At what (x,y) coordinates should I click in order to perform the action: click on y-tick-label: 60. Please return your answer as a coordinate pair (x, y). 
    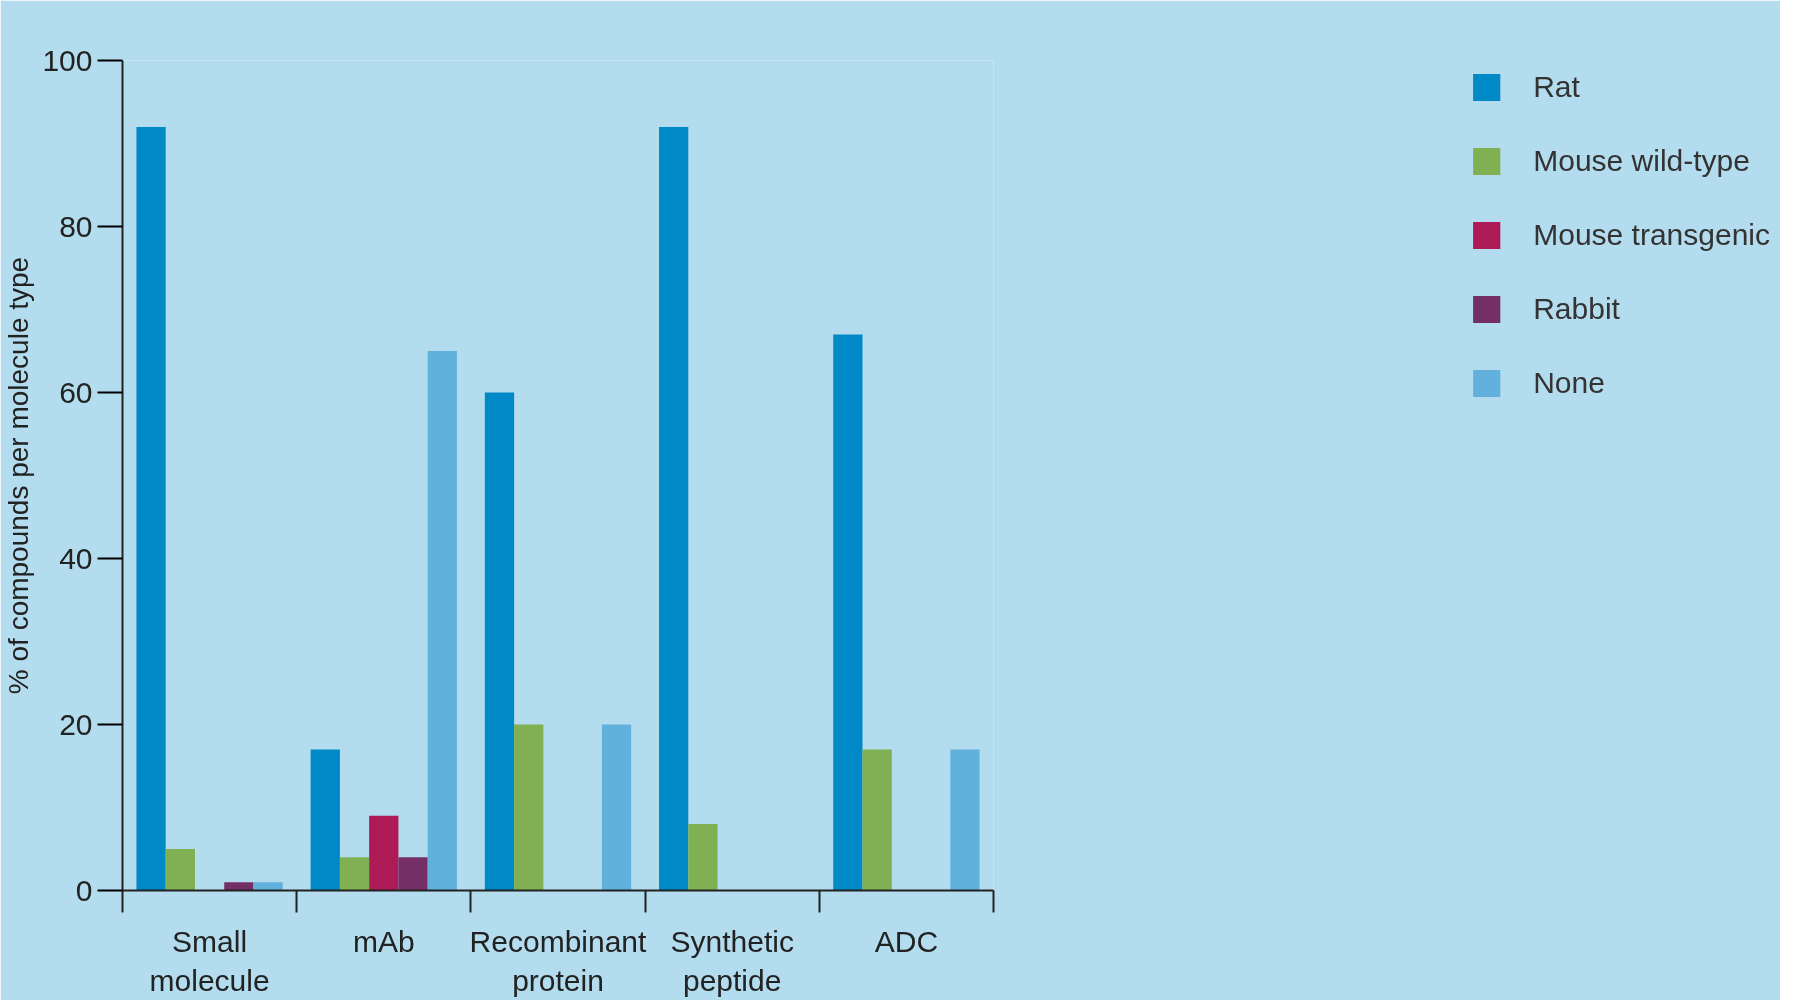
    Looking at the image, I should click on (76, 392).